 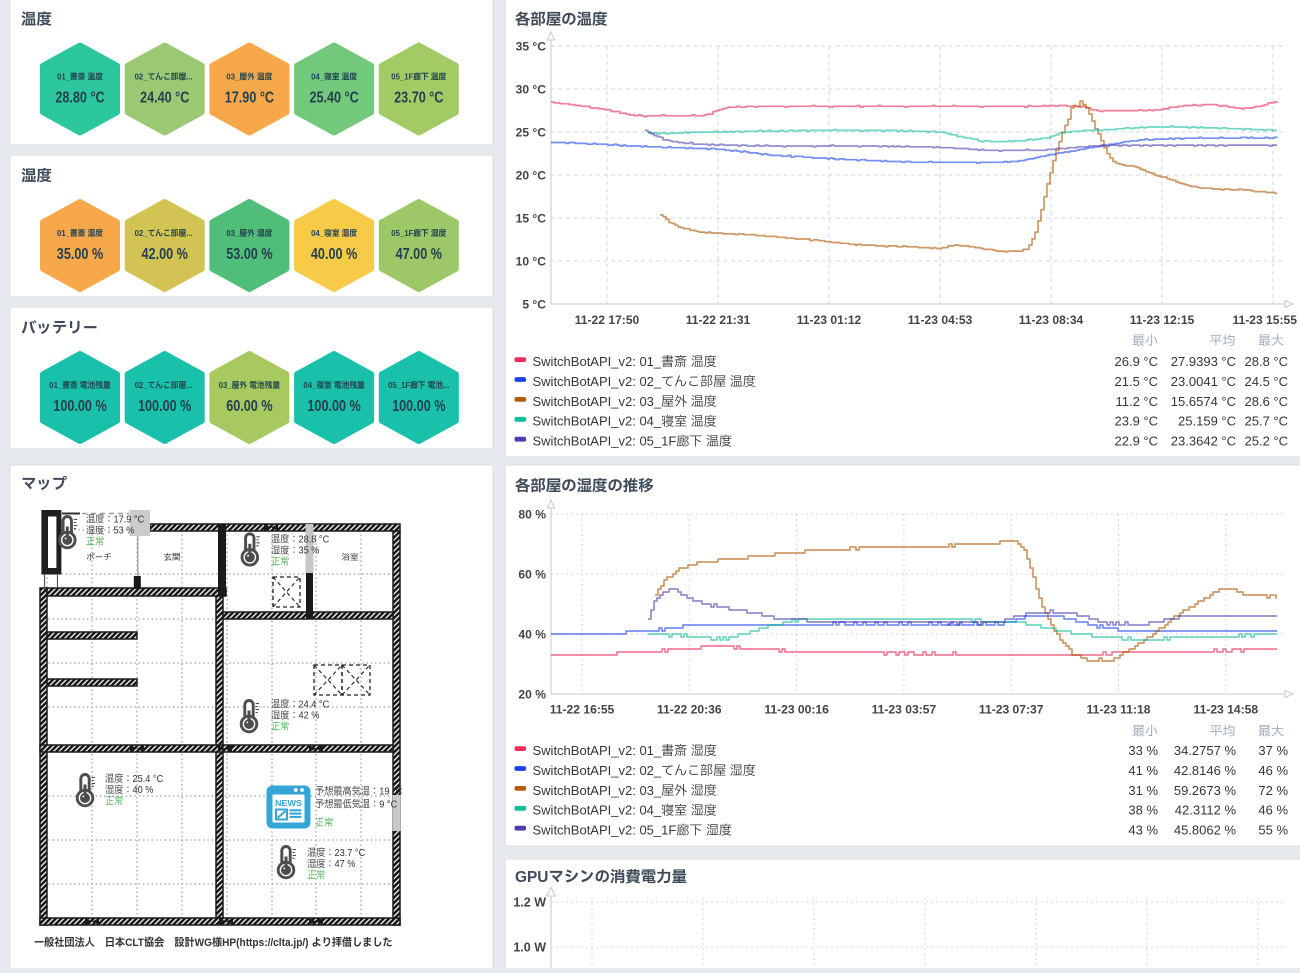 I want to click on svg-text: 47.00 %, so click(x=419, y=254).